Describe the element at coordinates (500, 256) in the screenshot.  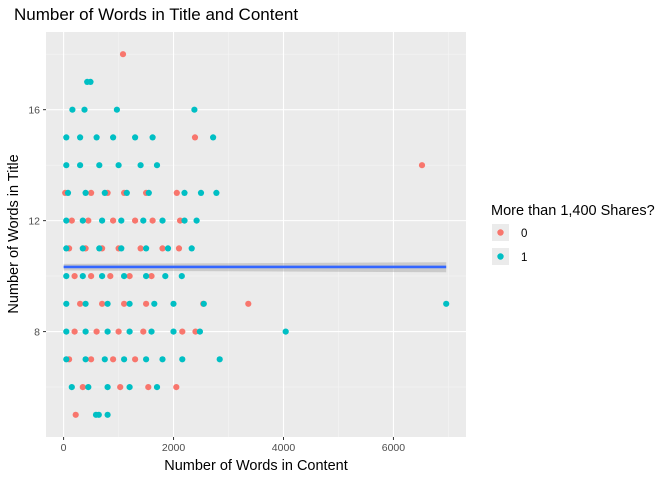
I see `legend-key-1-dot` at that location.